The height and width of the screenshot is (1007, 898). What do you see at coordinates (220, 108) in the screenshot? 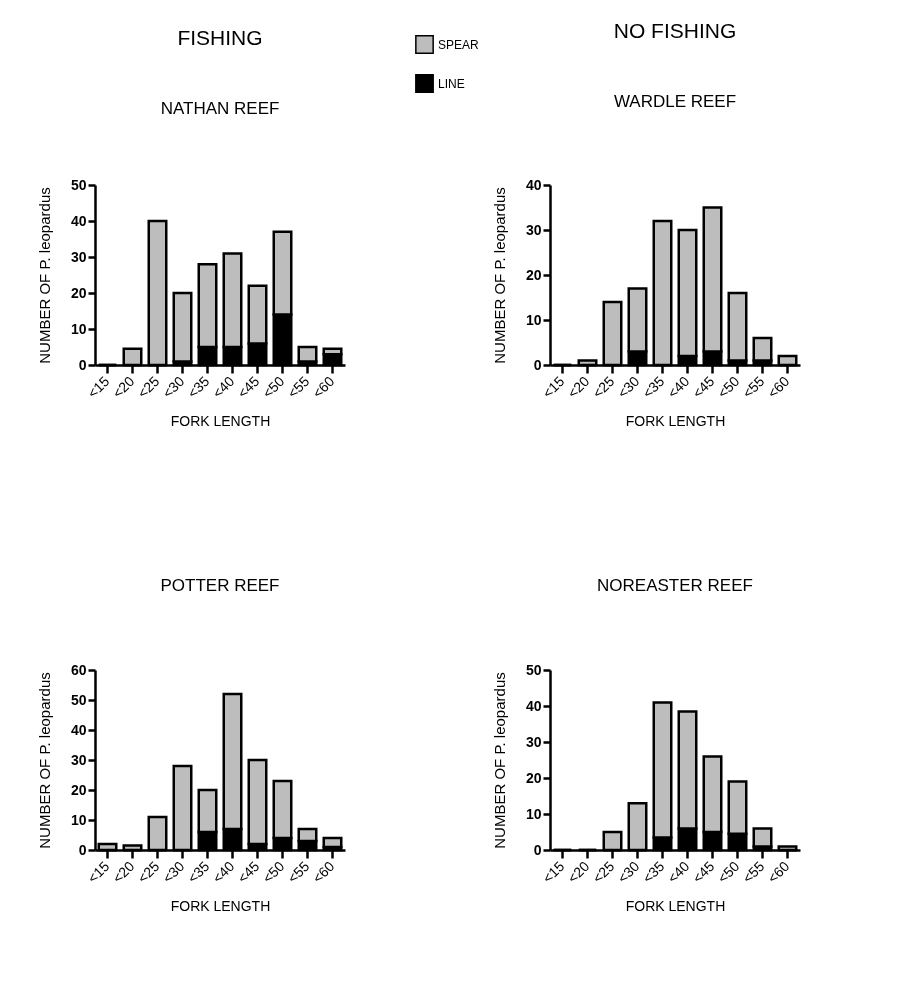
I see `chart-title: NATHAN REEF` at bounding box center [220, 108].